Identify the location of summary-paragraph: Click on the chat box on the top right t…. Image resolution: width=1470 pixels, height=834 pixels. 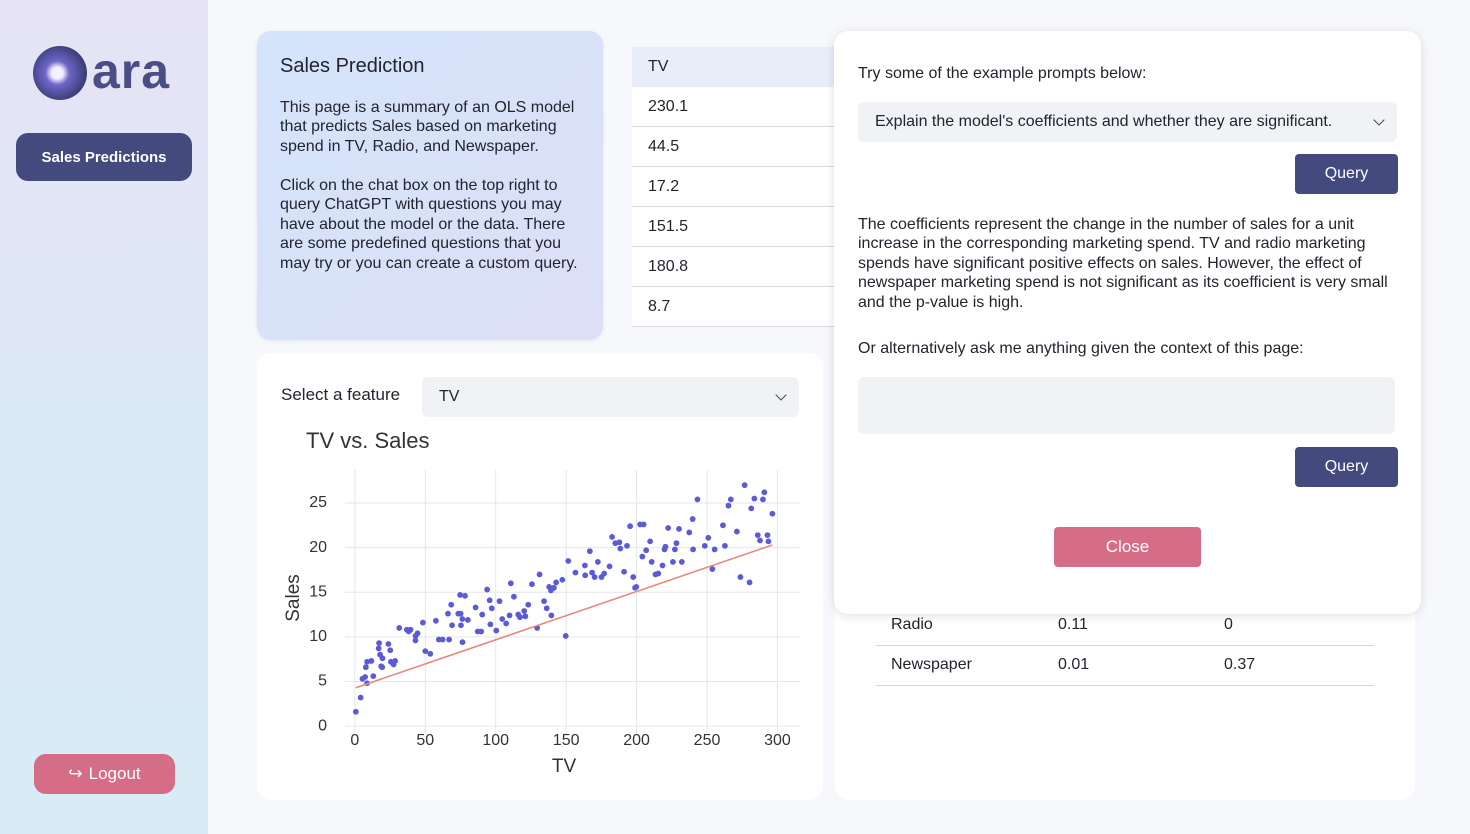
(429, 224).